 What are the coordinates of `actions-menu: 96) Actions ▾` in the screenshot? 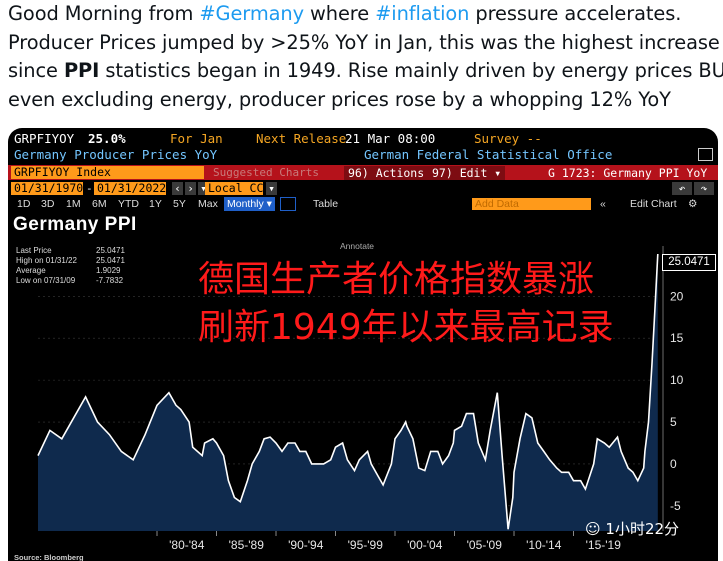 It's located at (393, 173).